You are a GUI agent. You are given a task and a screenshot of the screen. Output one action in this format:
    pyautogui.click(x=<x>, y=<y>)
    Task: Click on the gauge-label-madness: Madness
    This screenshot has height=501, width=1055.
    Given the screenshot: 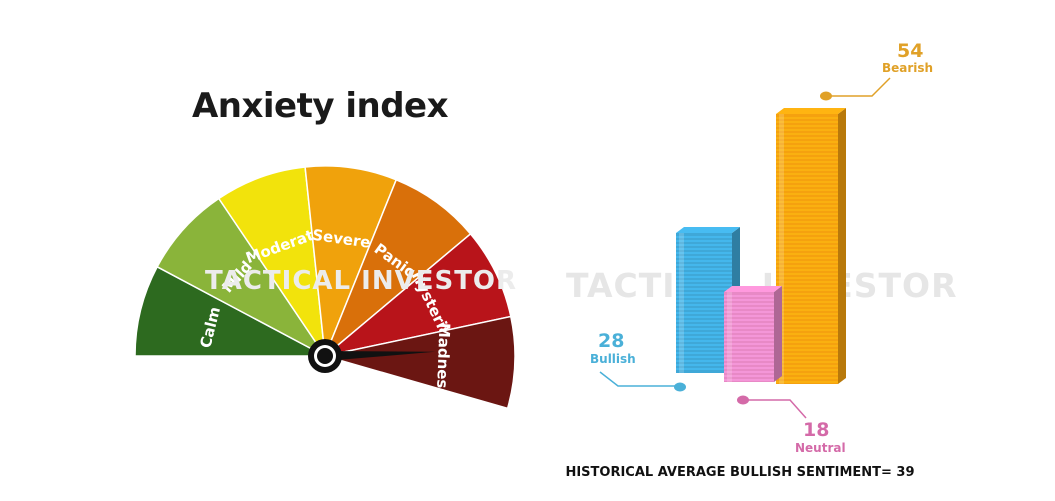 What is the action you would take?
    pyautogui.click(x=443, y=360)
    